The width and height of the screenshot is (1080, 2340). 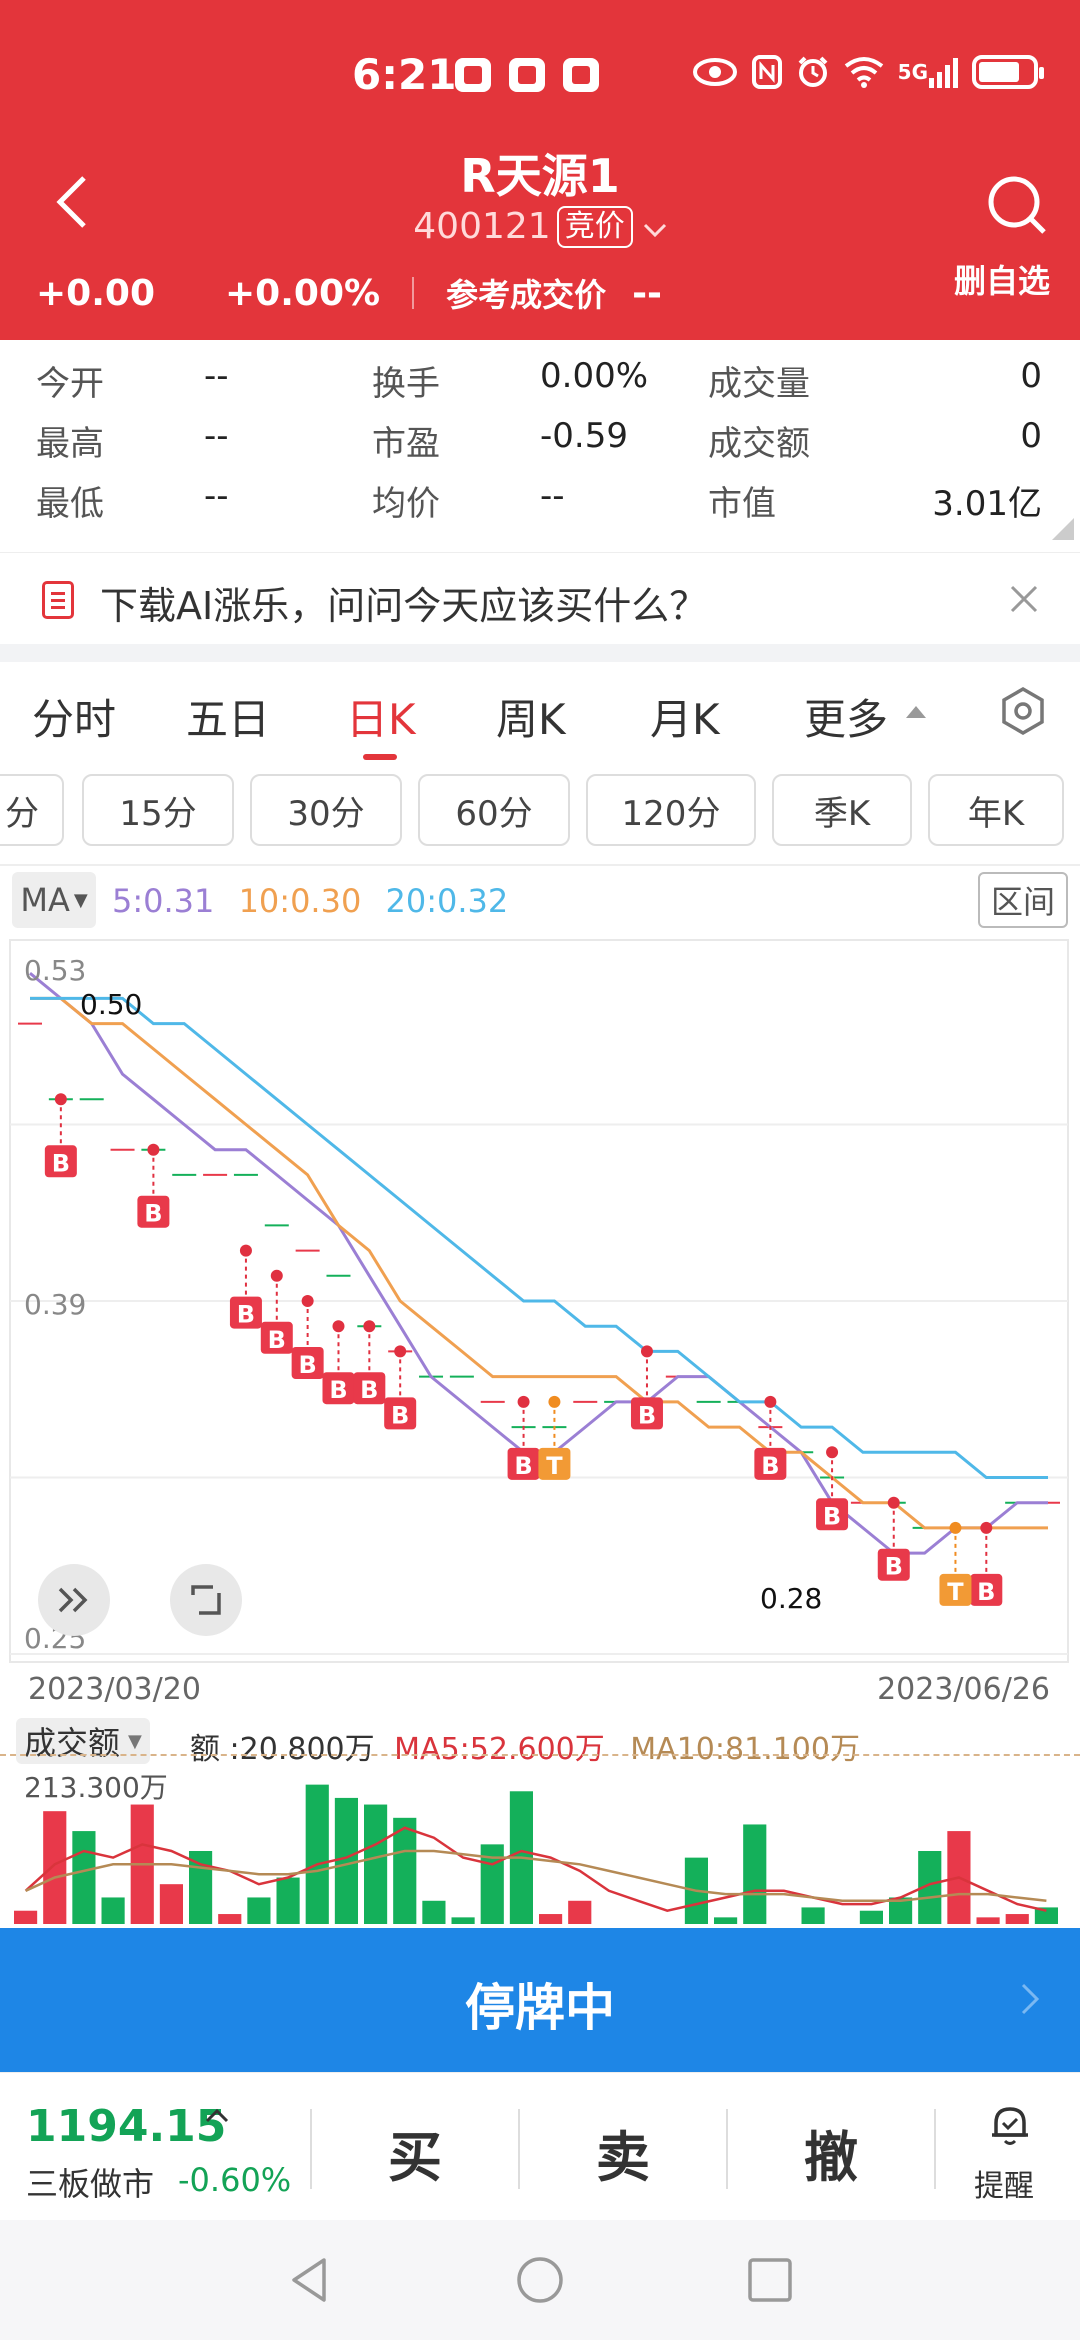 I want to click on volume-ma5: MA5:52.600万, so click(x=499, y=1749).